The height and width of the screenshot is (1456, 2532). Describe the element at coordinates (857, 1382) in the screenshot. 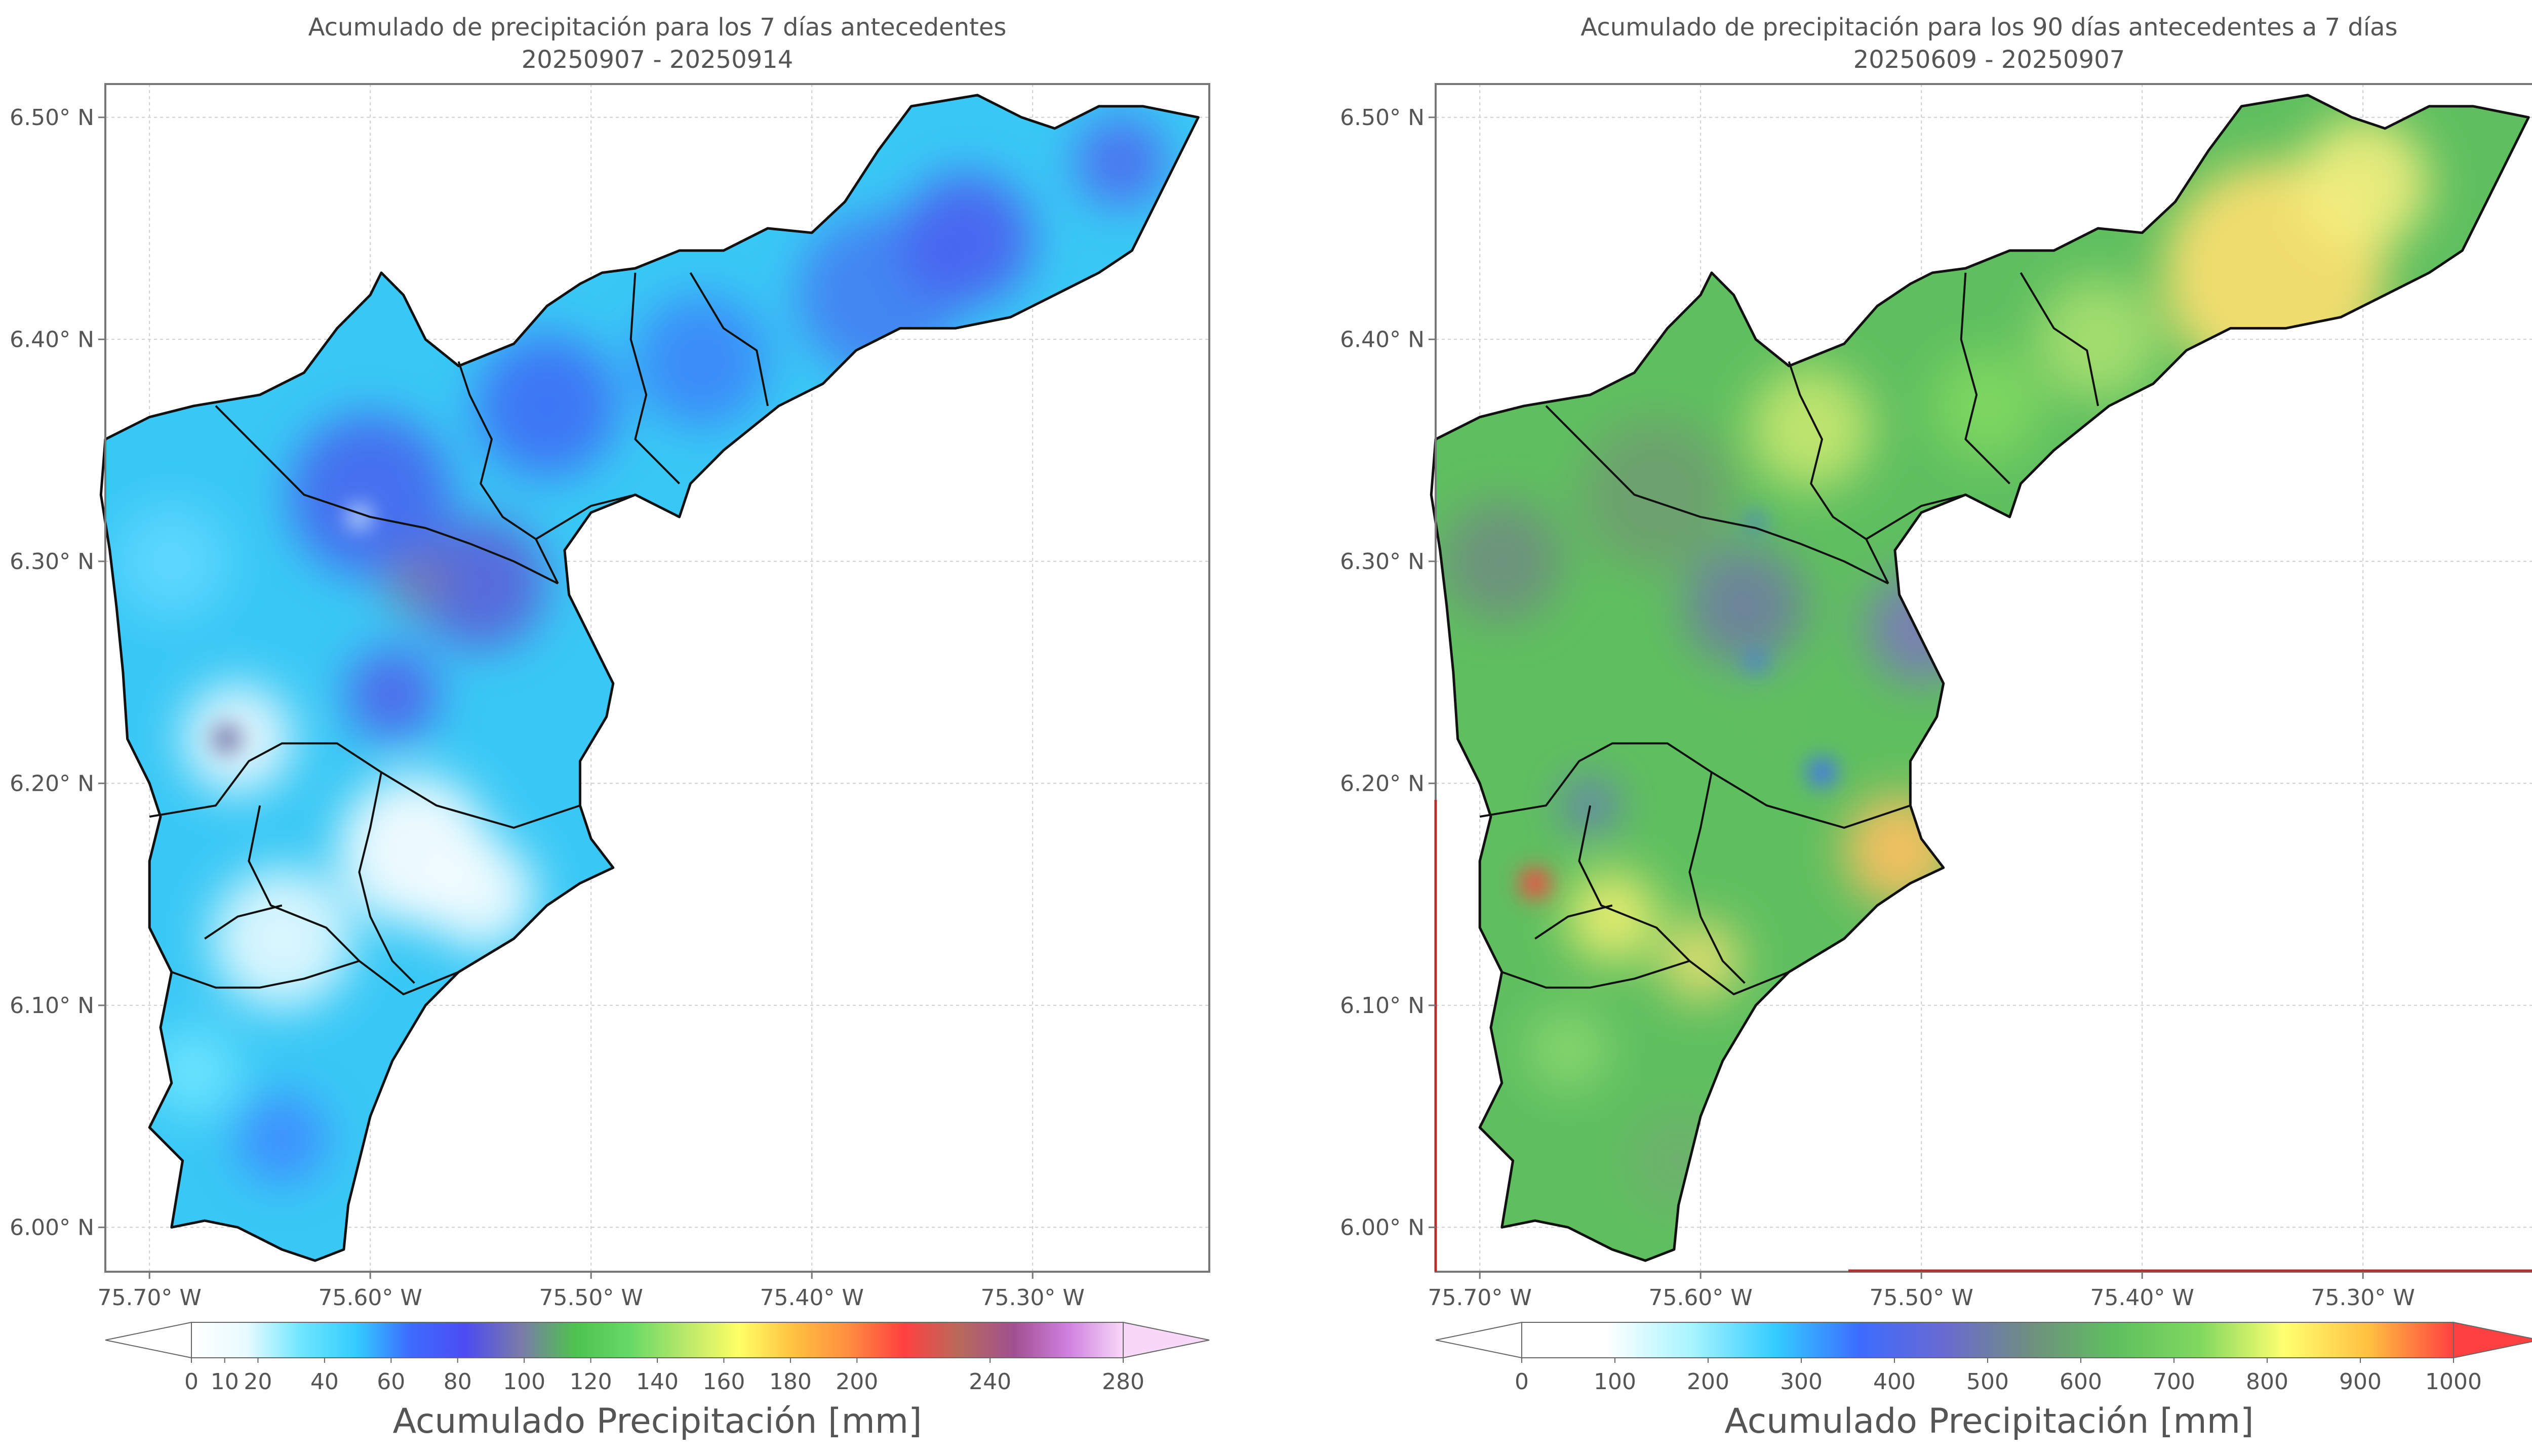

I see `left-cbar-tick-label-11: 200` at that location.